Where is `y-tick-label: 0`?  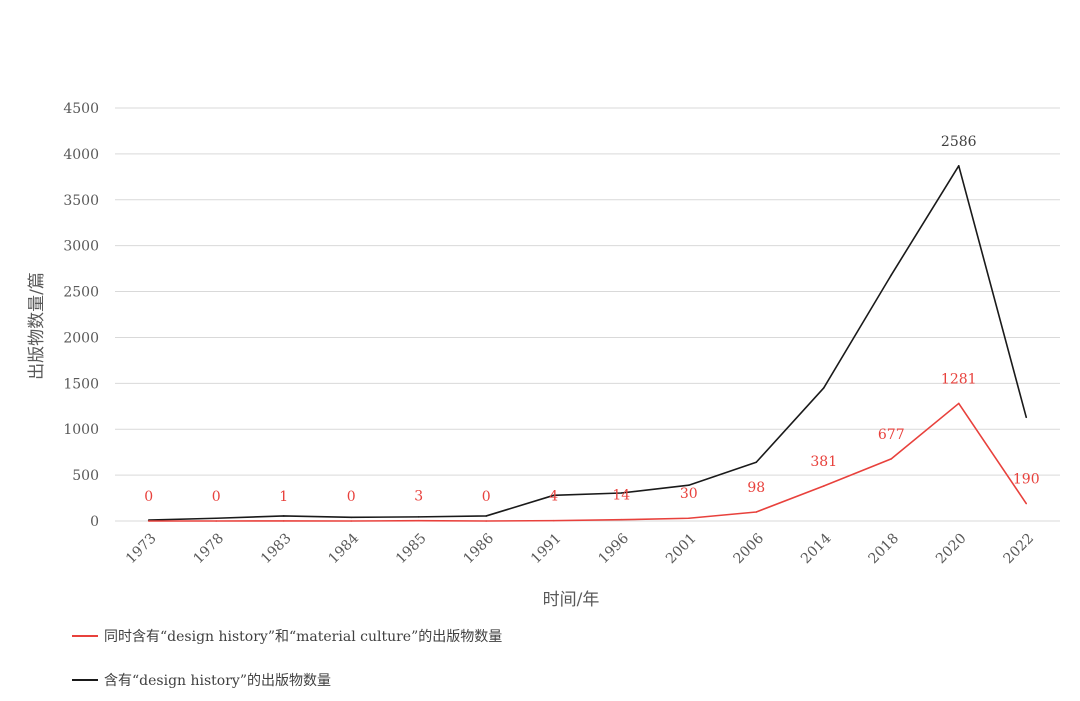 y-tick-label: 0 is located at coordinates (94, 522).